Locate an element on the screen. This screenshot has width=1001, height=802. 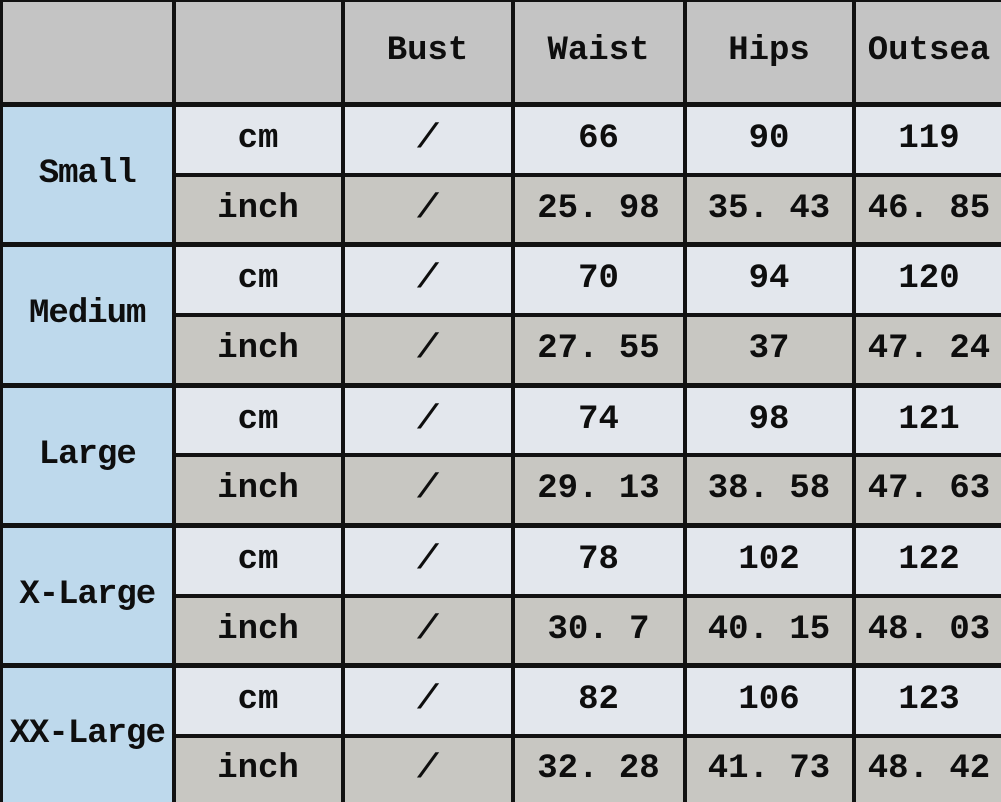
row-large-inch: inch / 29. 13 38. 58 47. 63 is located at coordinates (501, 490).